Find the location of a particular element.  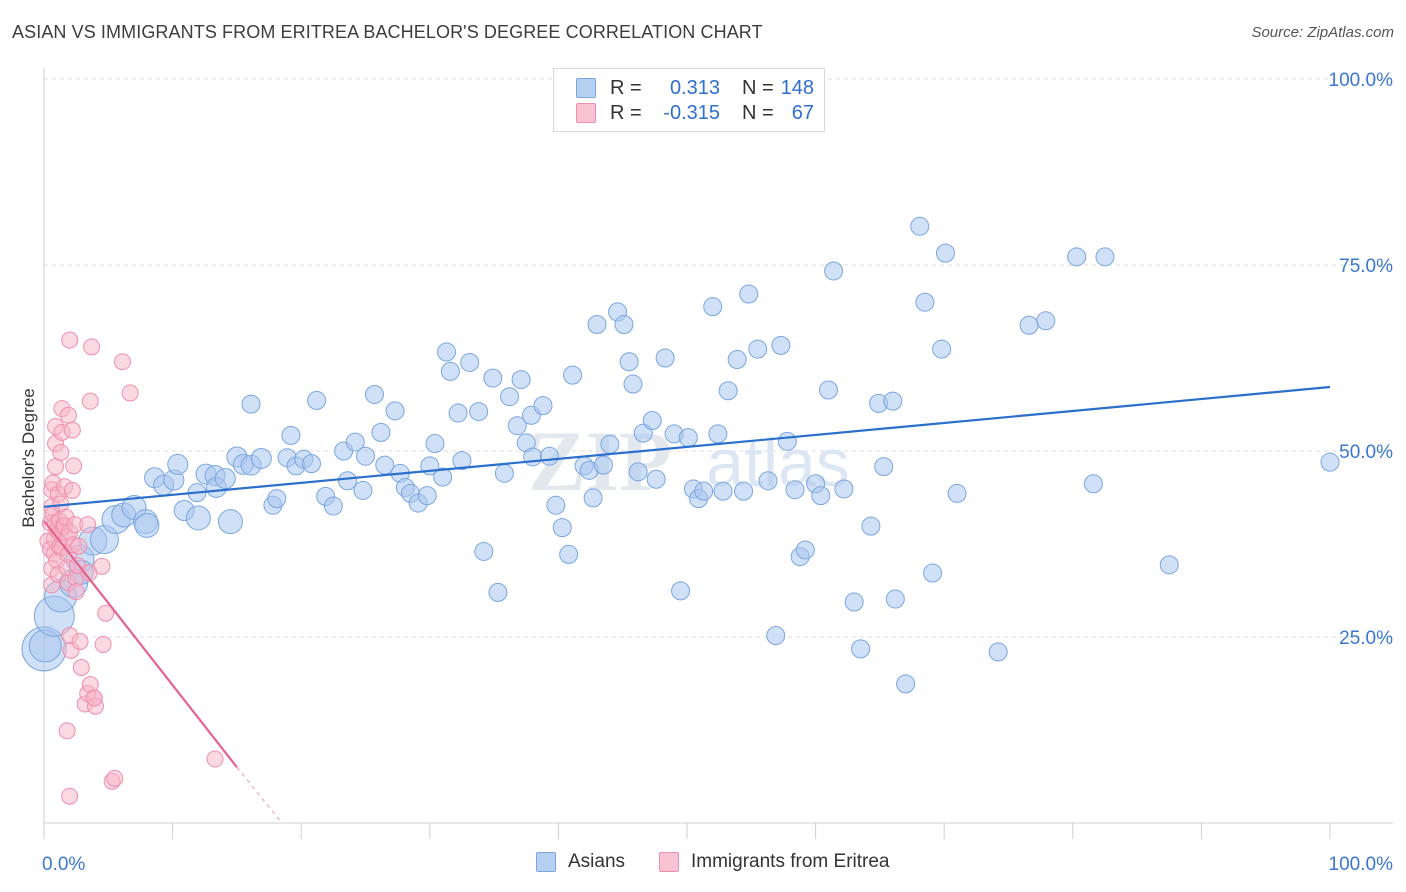

asian-legend-swatch is located at coordinates (546, 862).